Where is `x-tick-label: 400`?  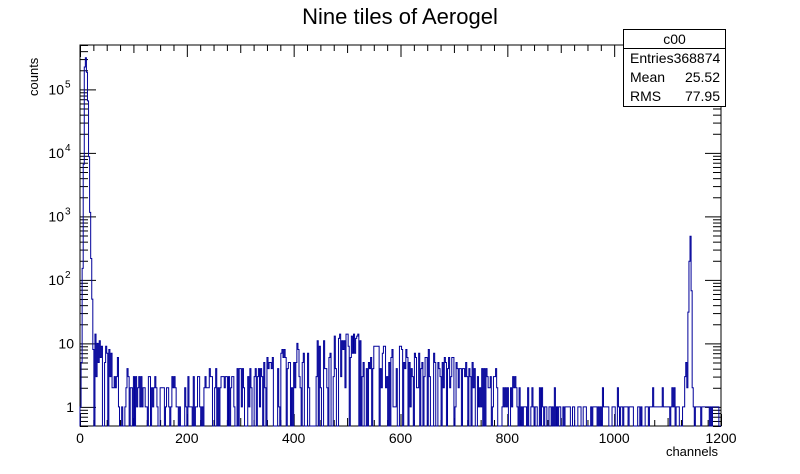 x-tick-label: 400 is located at coordinates (294, 438).